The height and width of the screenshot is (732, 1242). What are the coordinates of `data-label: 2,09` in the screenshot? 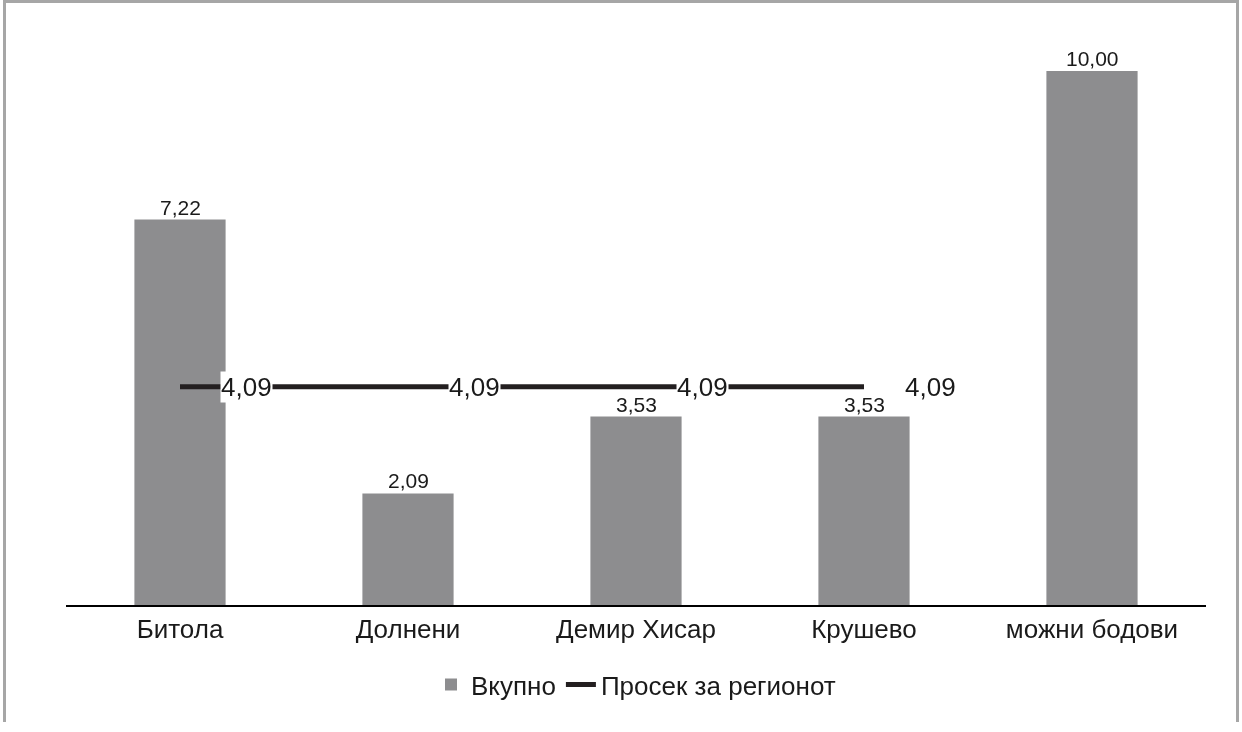 It's located at (408, 480).